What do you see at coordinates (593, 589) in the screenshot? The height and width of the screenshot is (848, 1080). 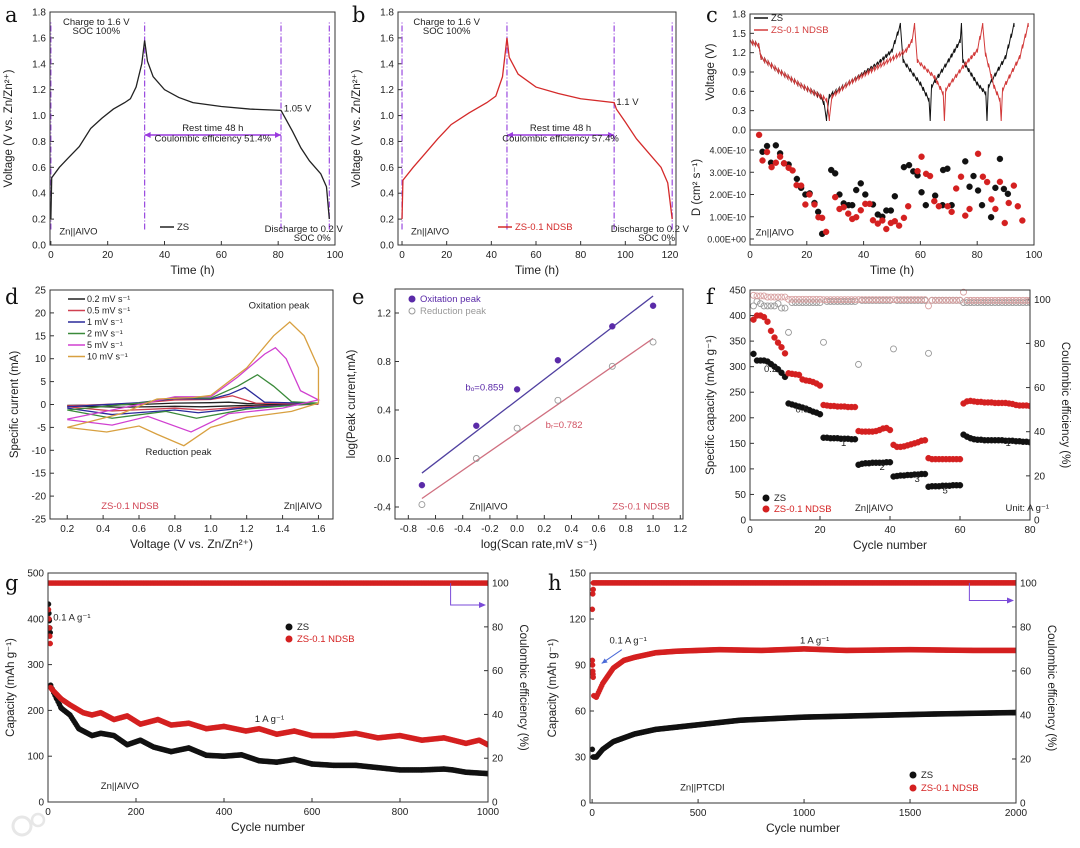 I see `ce-point` at bounding box center [593, 589].